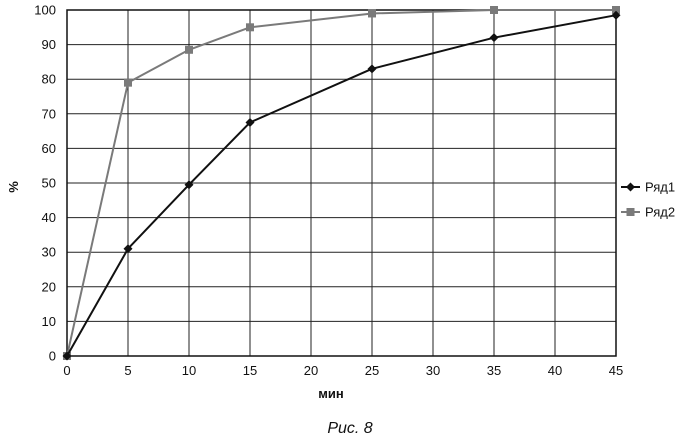 This screenshot has width=699, height=441. Describe the element at coordinates (648, 200) in the screenshot. I see `legend: Ряд1 Ряд2` at that location.